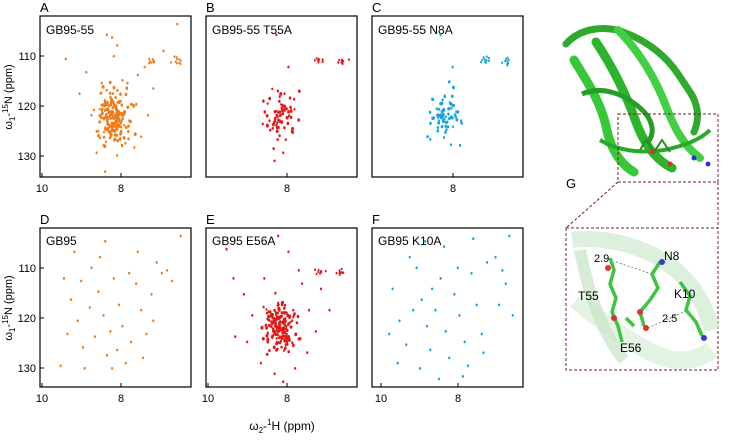 The height and width of the screenshot is (442, 738). Describe the element at coordinates (447, 96) in the screenshot. I see `panel-c: GB95-55 N8A` at that location.